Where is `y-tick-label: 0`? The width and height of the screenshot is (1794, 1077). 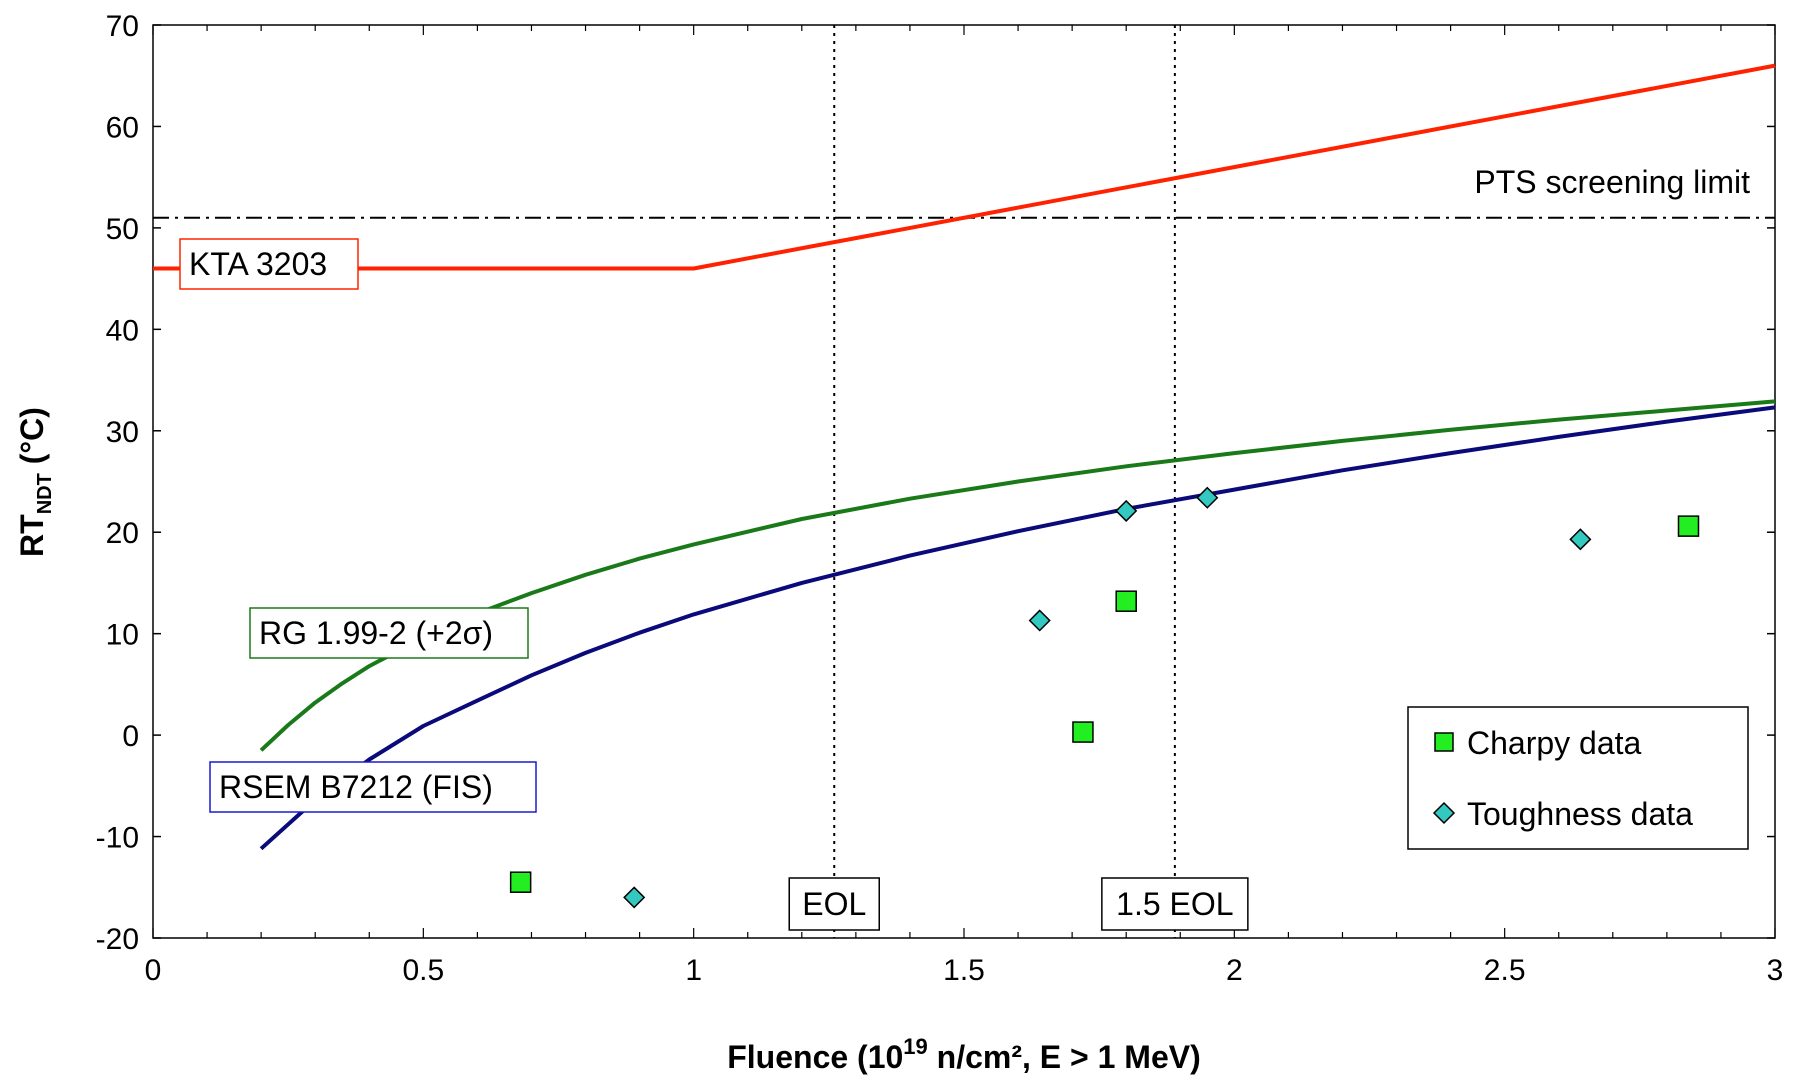 y-tick-label: 0 is located at coordinates (130, 736).